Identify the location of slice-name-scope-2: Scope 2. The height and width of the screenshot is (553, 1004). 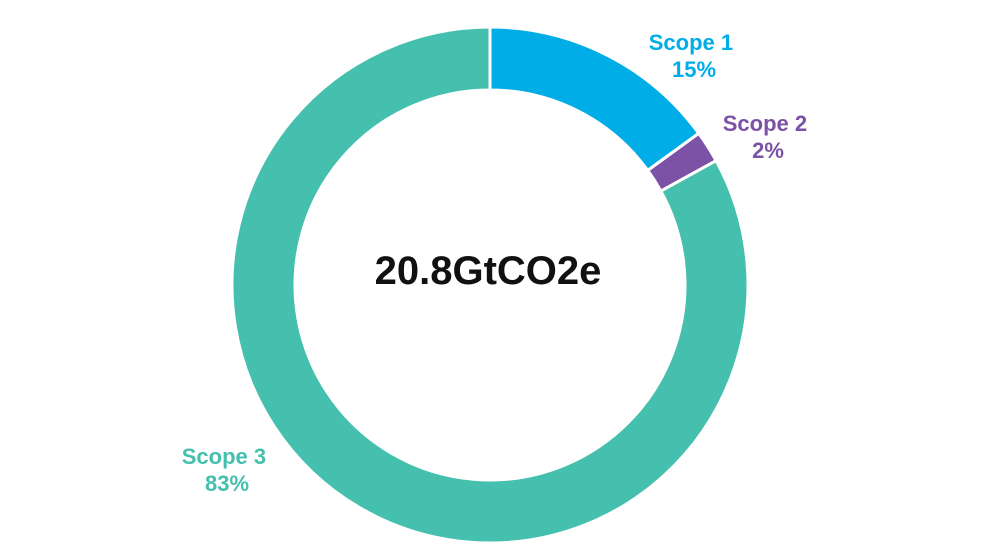
(765, 123).